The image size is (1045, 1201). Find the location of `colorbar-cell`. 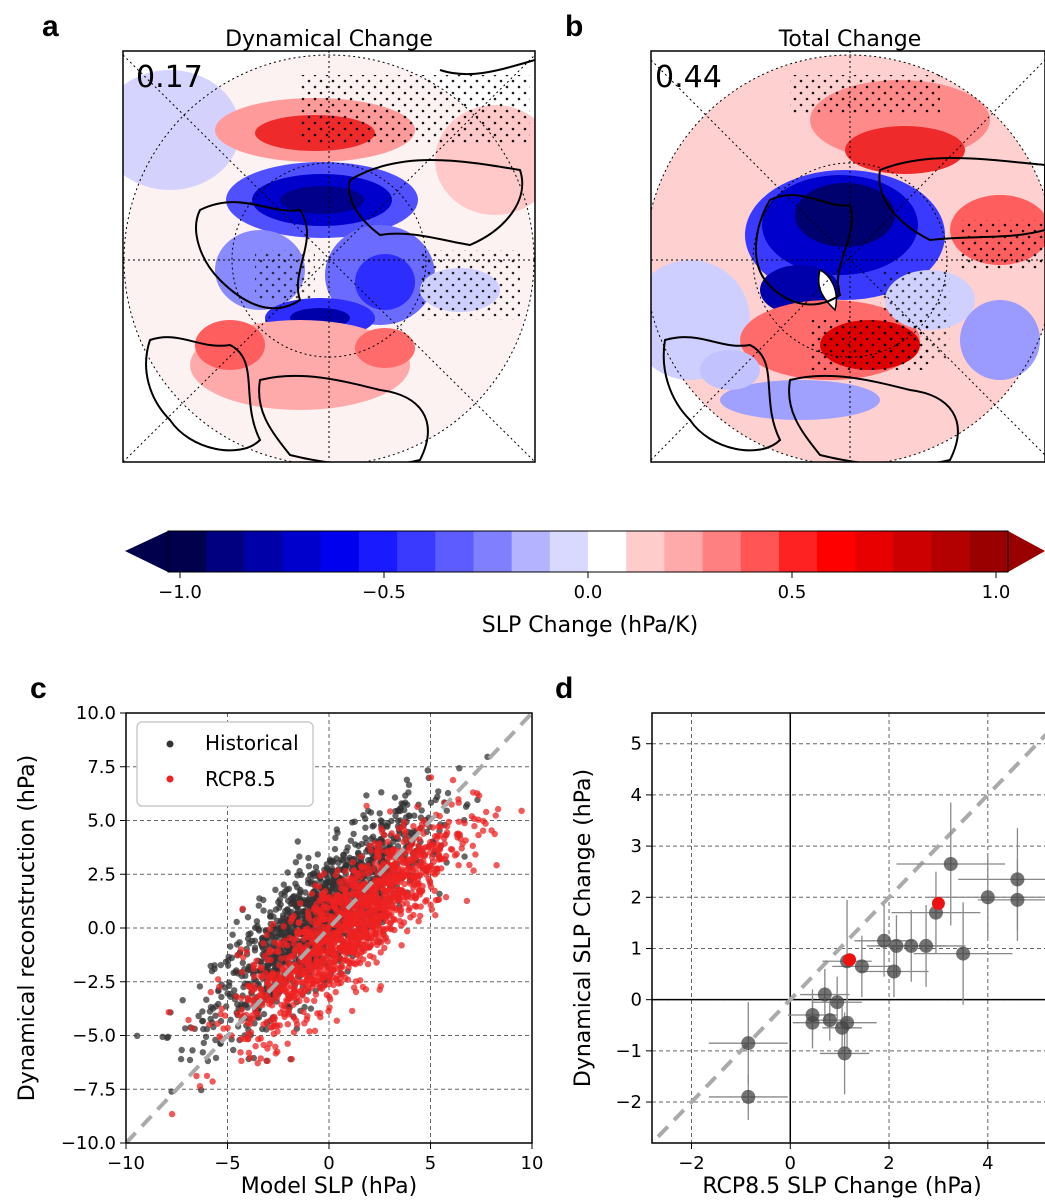

colorbar-cell is located at coordinates (416, 551).